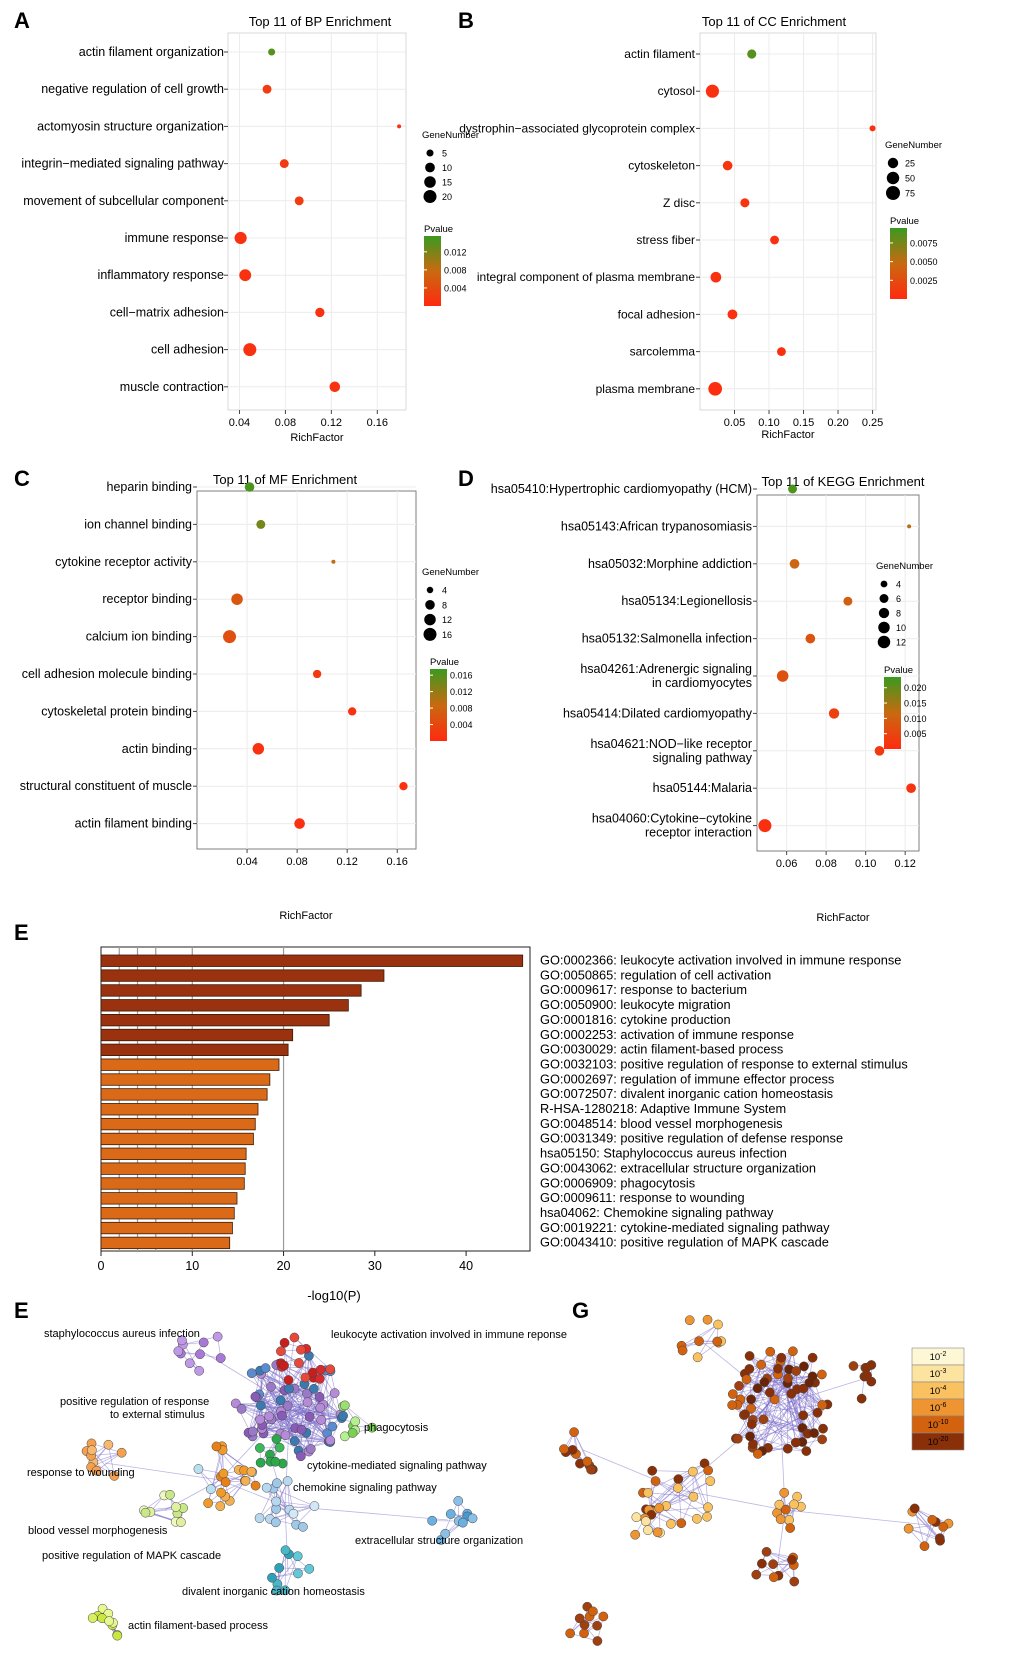 This screenshot has height=1667, width=1020. I want to click on category-label-line: hsa05143:African trypanosomiasis, so click(656, 526).